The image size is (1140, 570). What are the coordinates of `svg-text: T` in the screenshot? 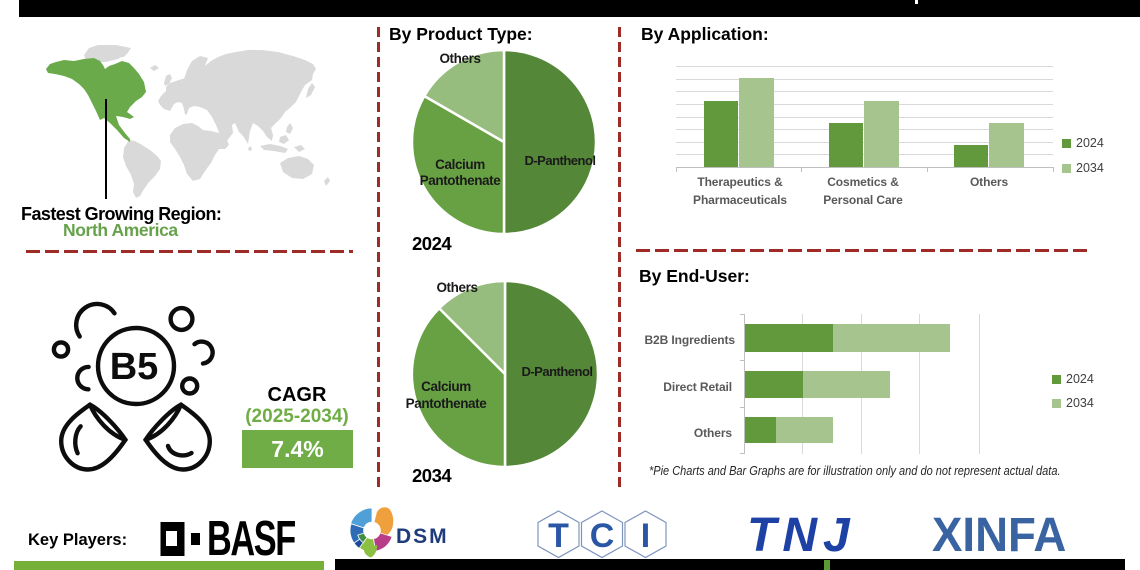 It's located at (558, 536).